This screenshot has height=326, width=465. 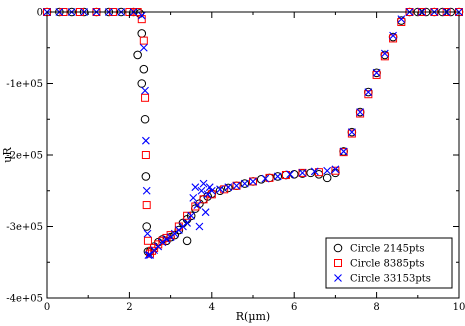 What do you see at coordinates (40, 13) in the screenshot?
I see `y-tick-label: 0` at bounding box center [40, 13].